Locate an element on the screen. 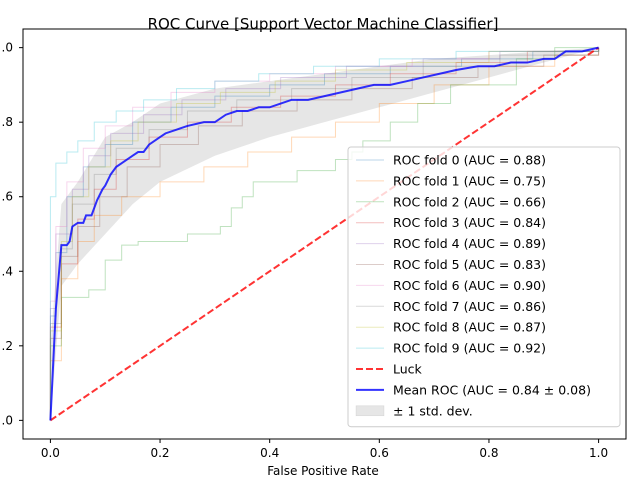  legend-entry-label: ROC fold 4 (AUC = 0.89) is located at coordinates (469, 243).